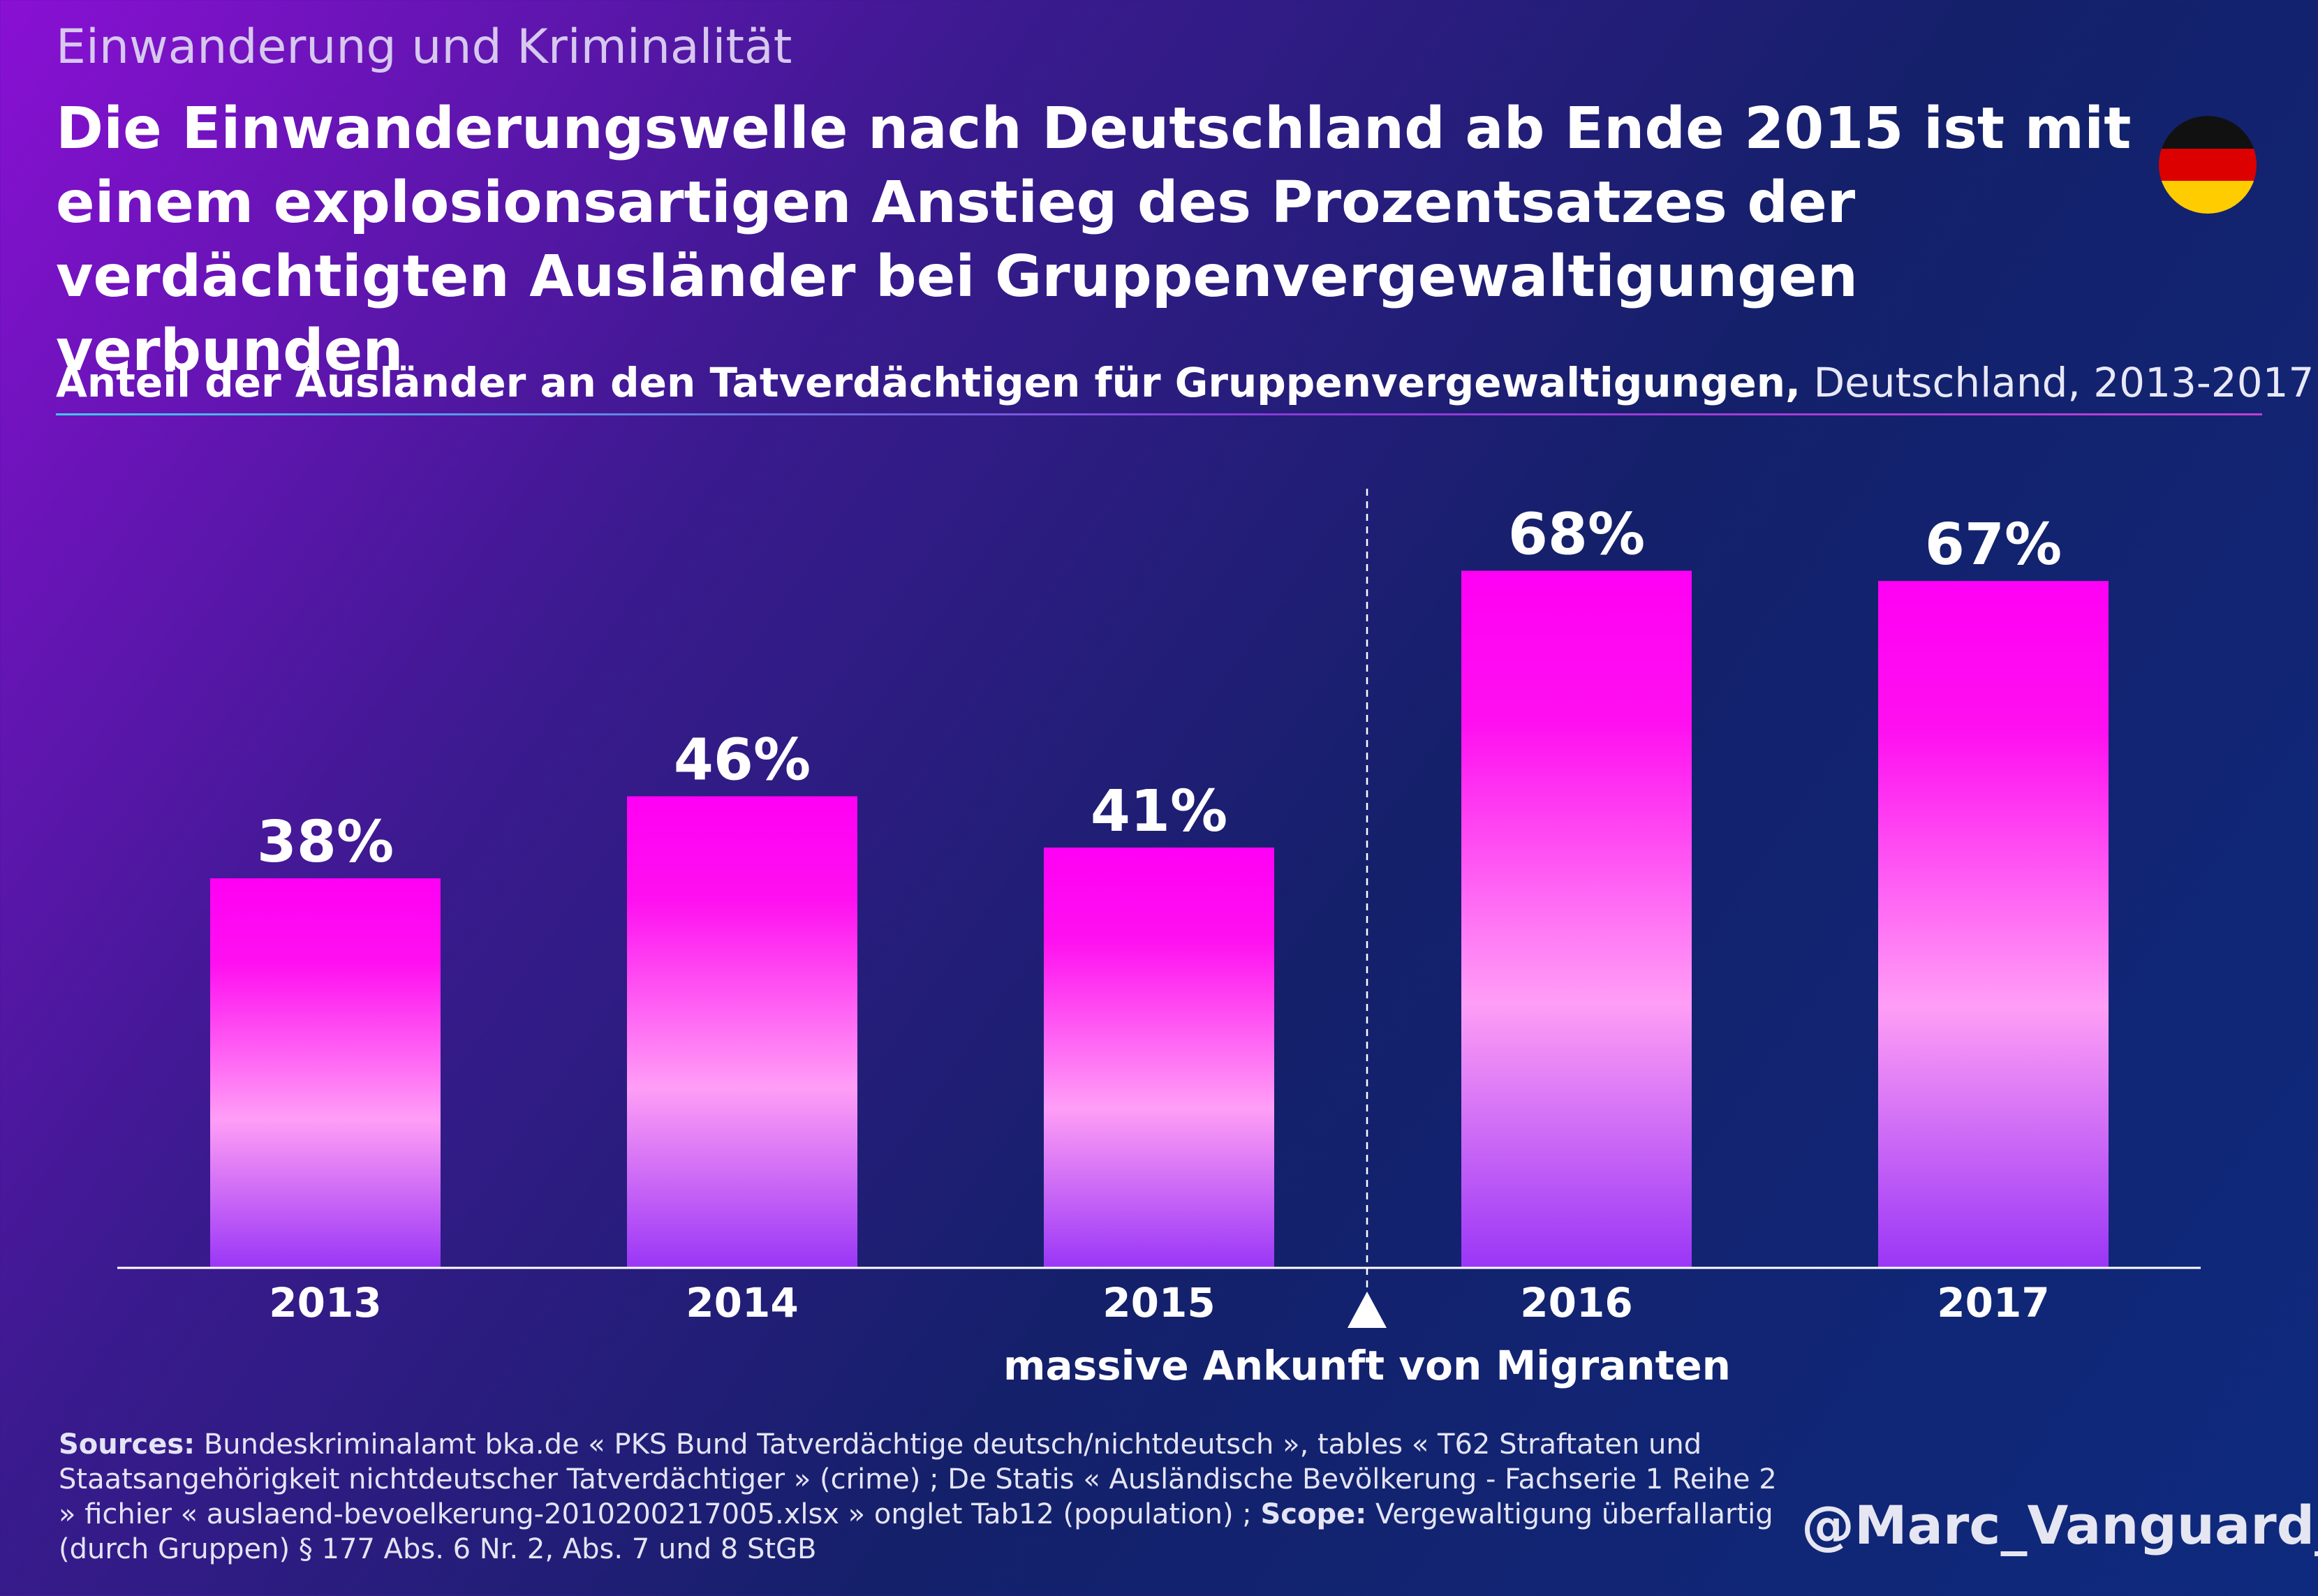 The width and height of the screenshot is (2318, 1596). I want to click on x-axis-labels: 2013 2014 2015 2016 2017, so click(1159, 1303).